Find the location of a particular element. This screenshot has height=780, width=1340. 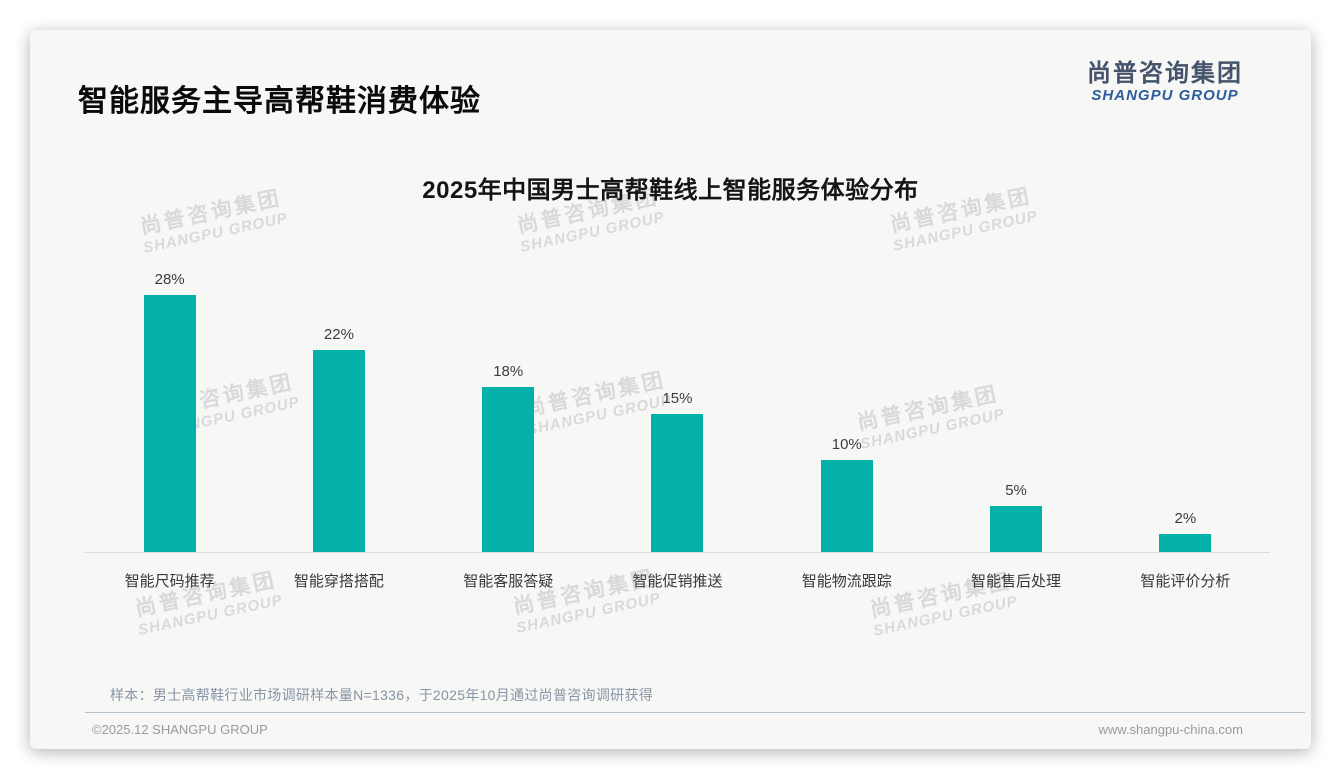

logo-english-text: SHANGPU GROUP is located at coordinates (1165, 95).